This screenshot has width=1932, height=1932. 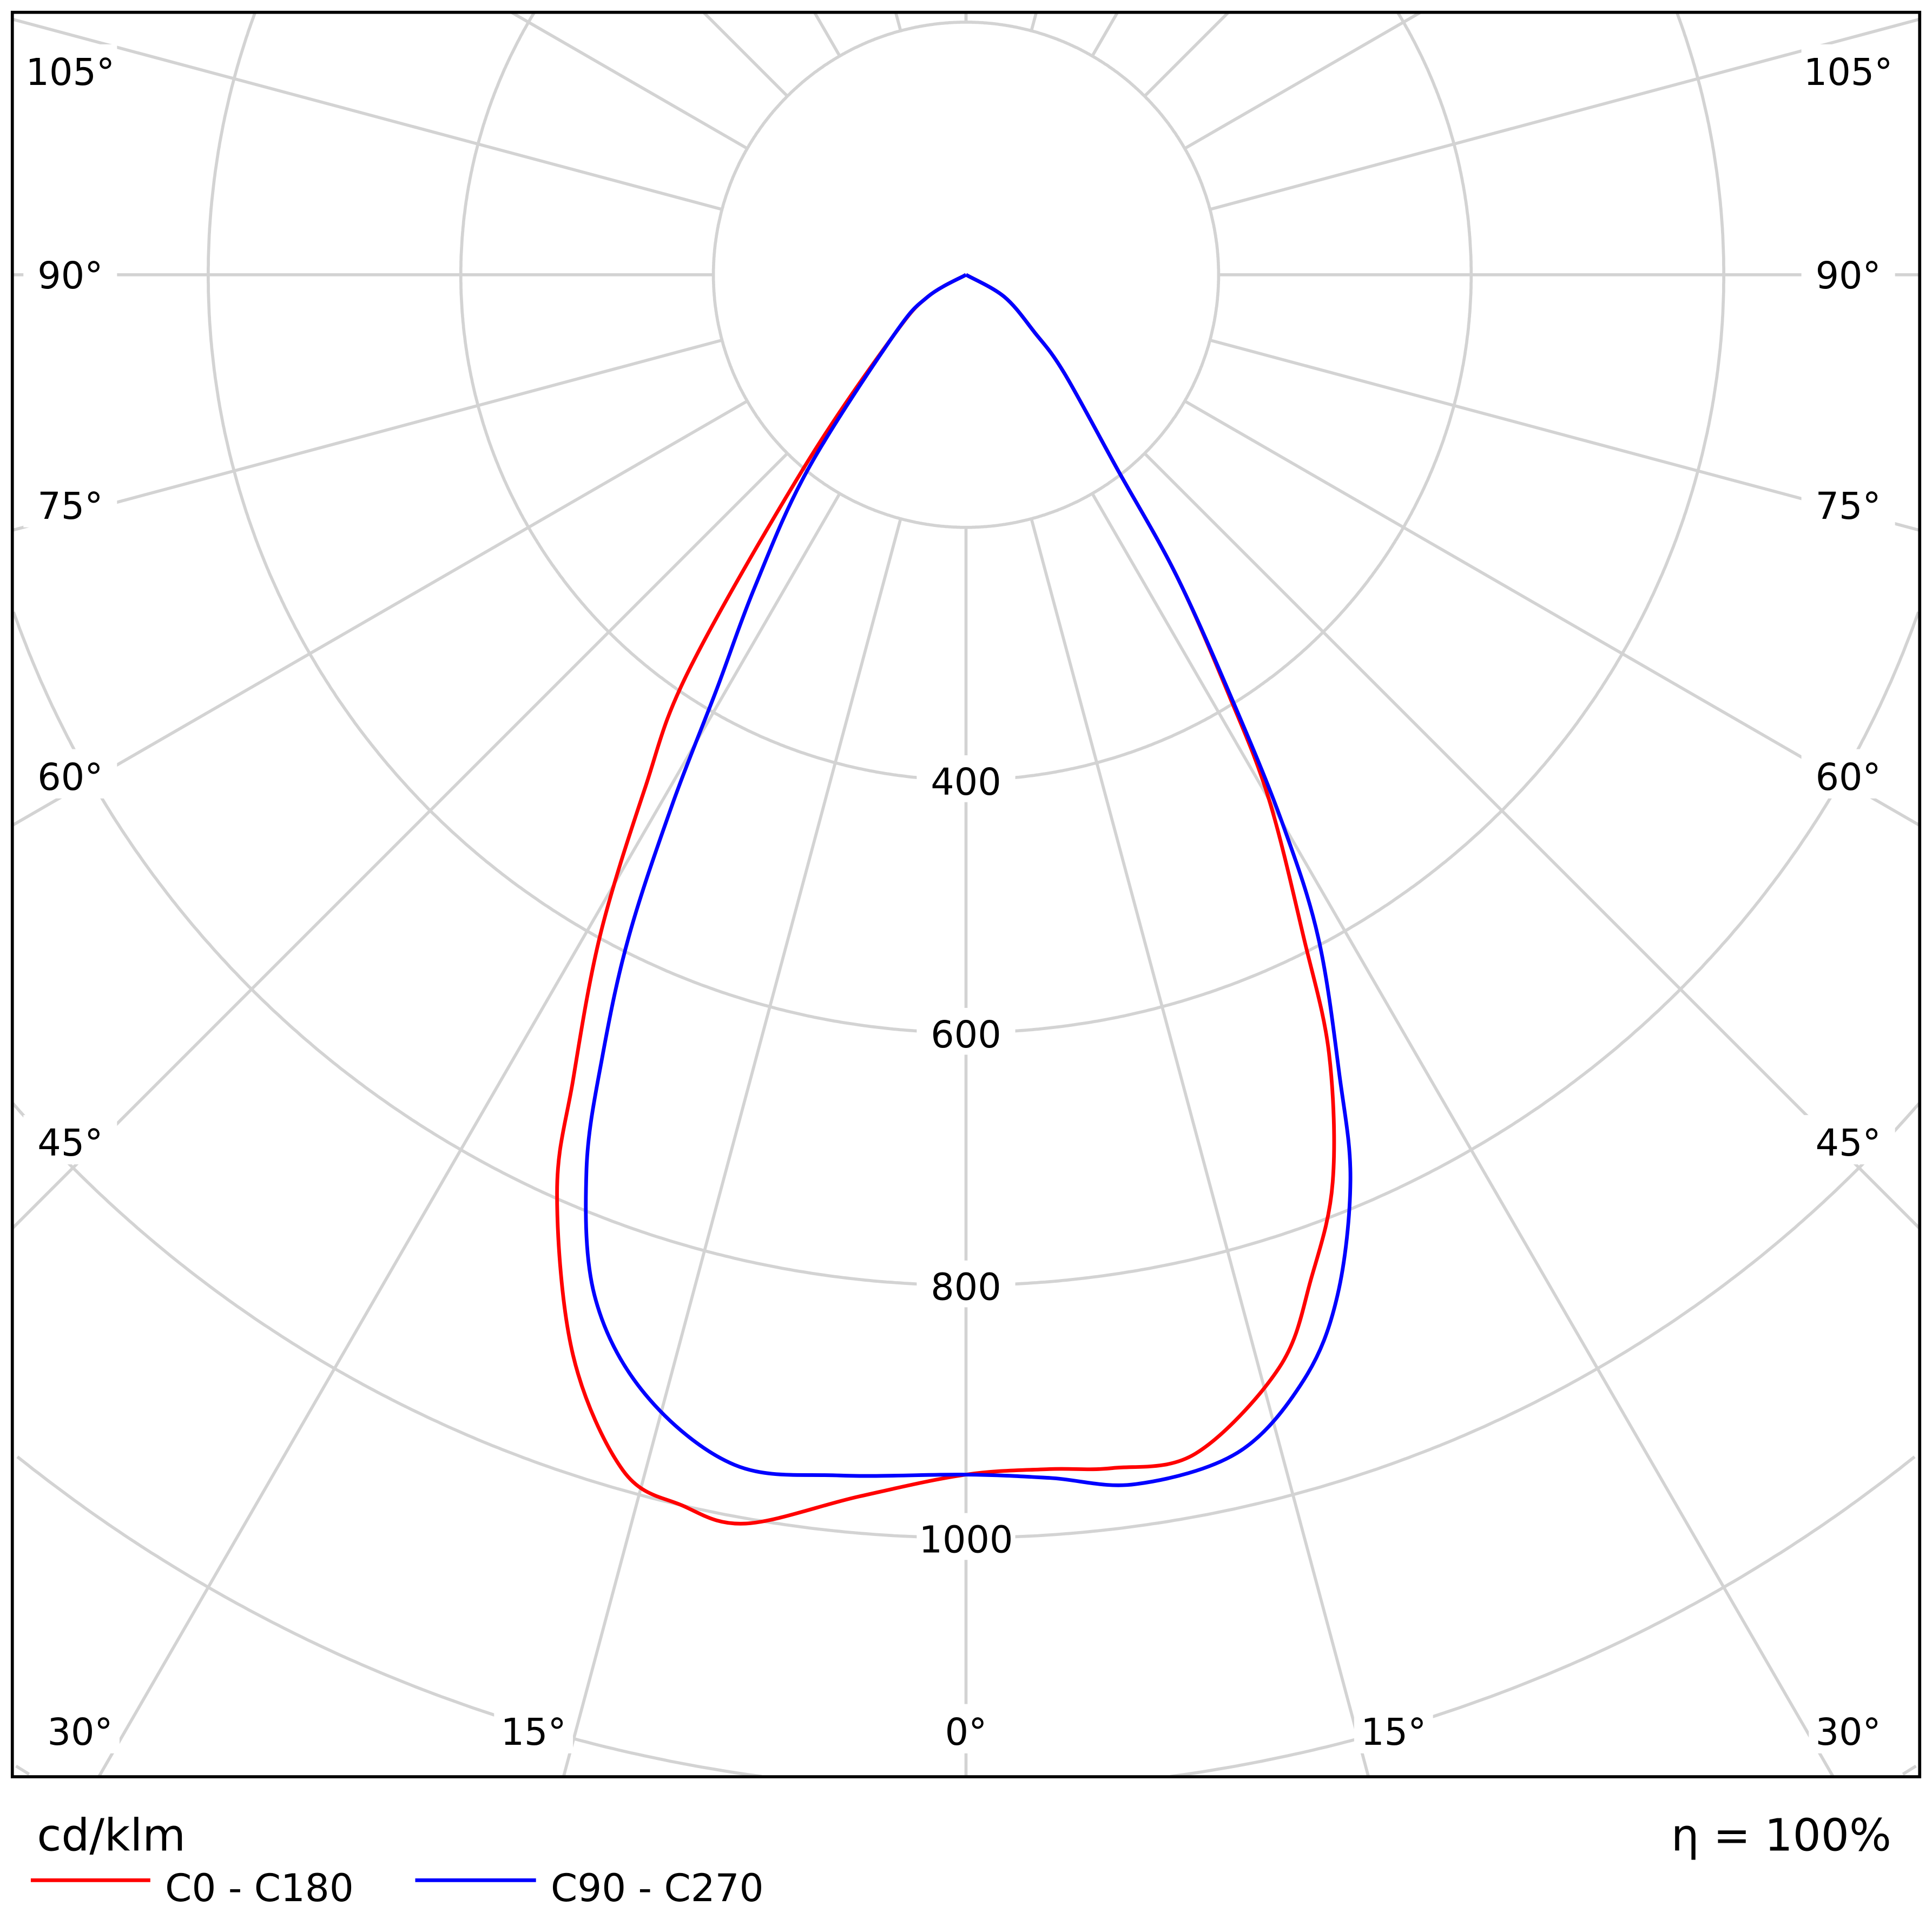 I want to click on angle-label-right: 105°, so click(x=1848, y=72).